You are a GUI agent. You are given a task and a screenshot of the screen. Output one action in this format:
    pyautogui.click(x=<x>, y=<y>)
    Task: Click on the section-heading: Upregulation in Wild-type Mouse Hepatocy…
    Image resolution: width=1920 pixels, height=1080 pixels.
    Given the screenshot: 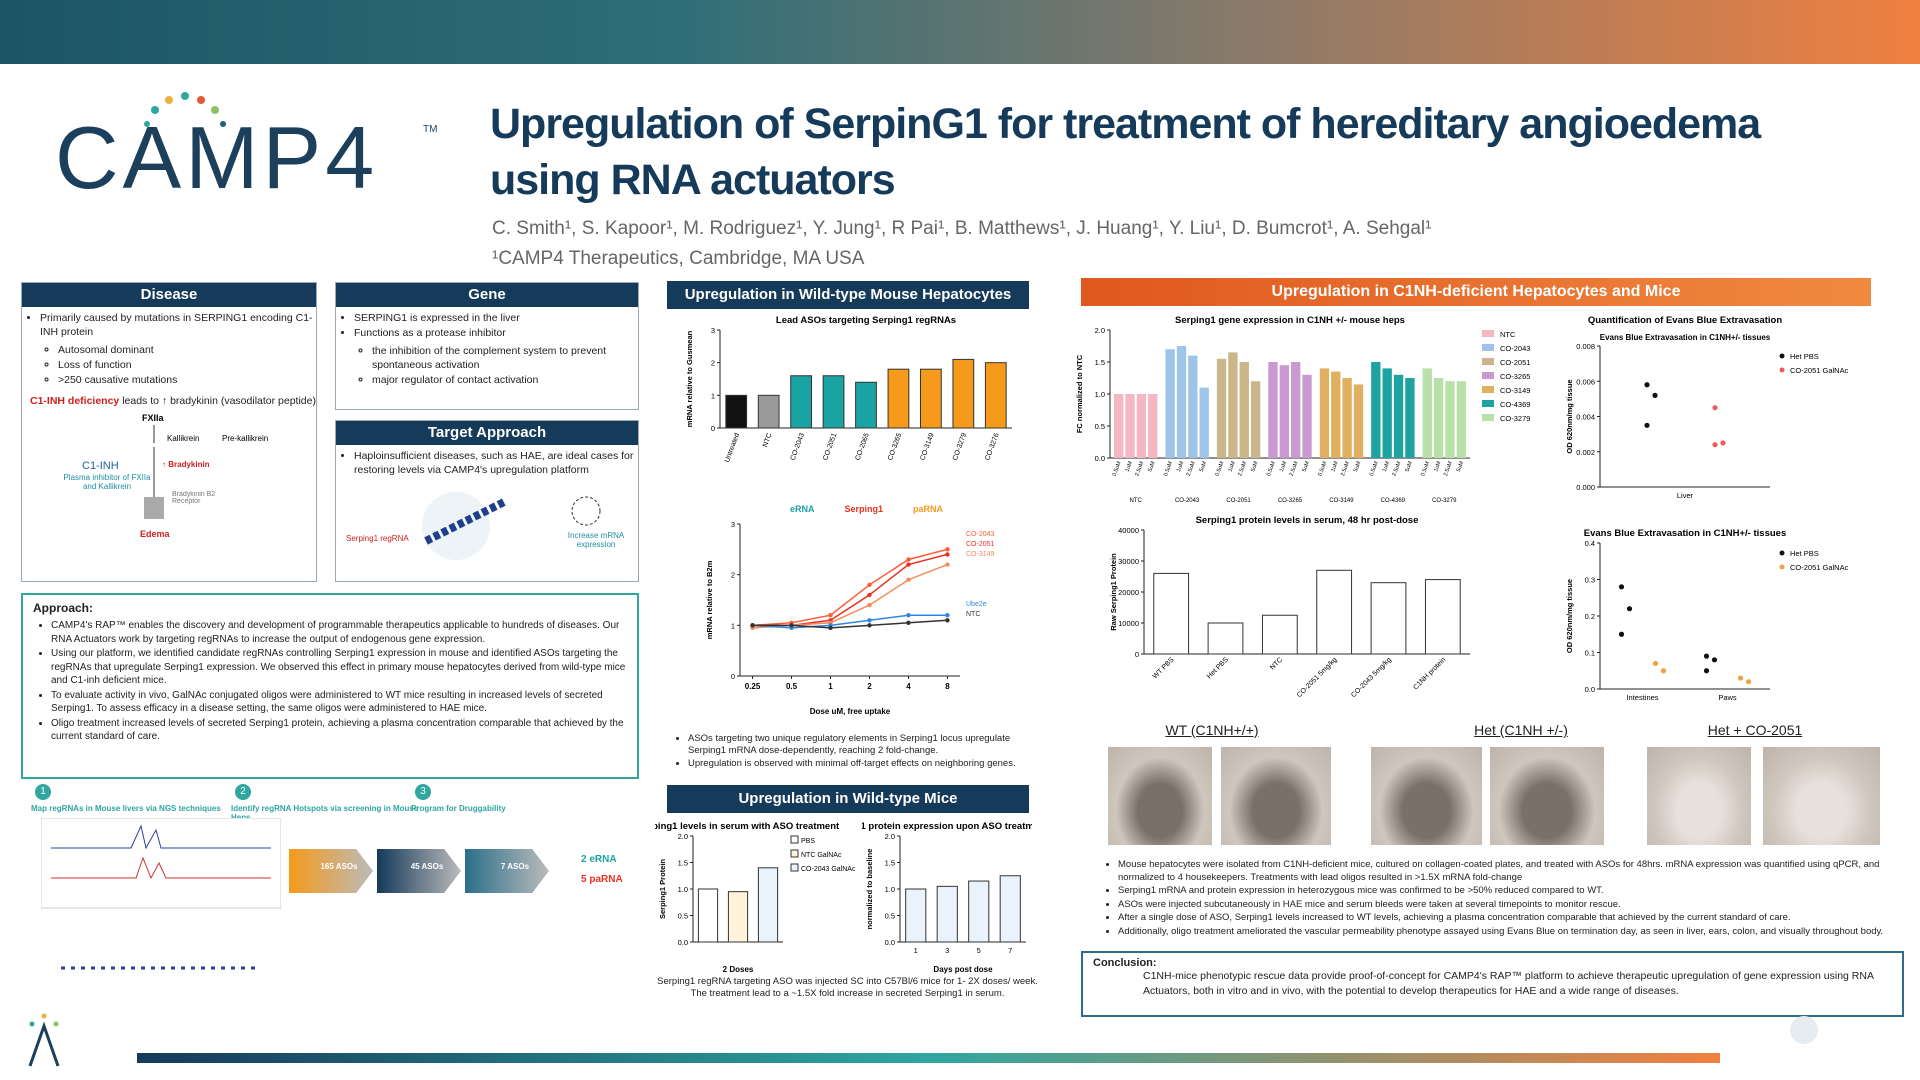 What is the action you would take?
    pyautogui.click(x=848, y=295)
    